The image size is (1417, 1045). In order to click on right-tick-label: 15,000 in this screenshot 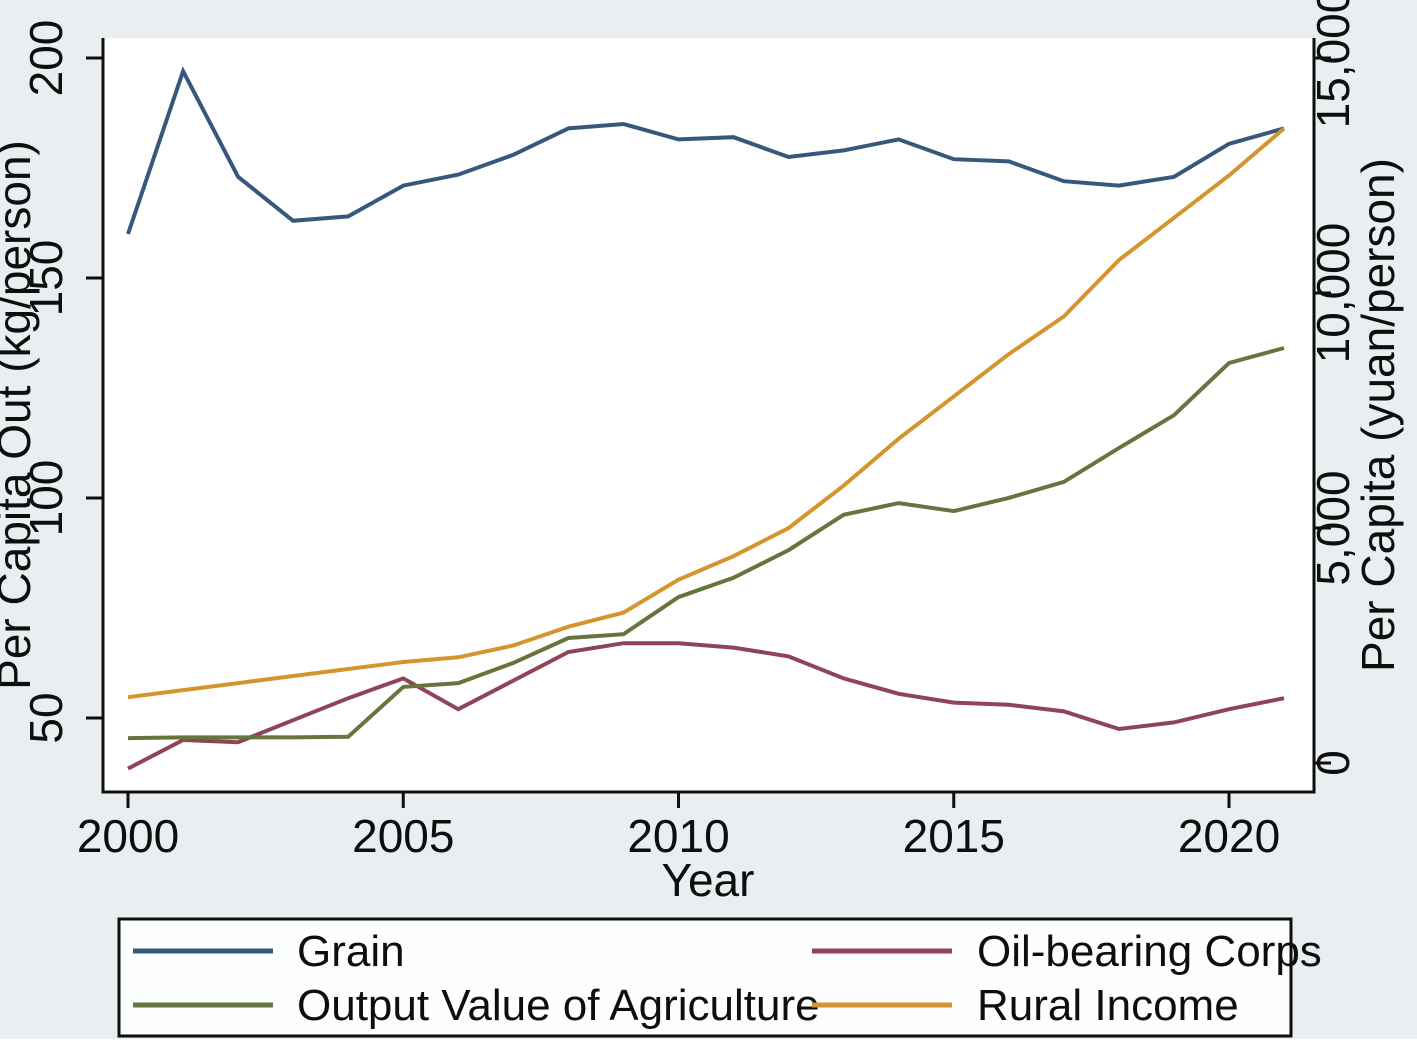, I will do `click(1333, 64)`.